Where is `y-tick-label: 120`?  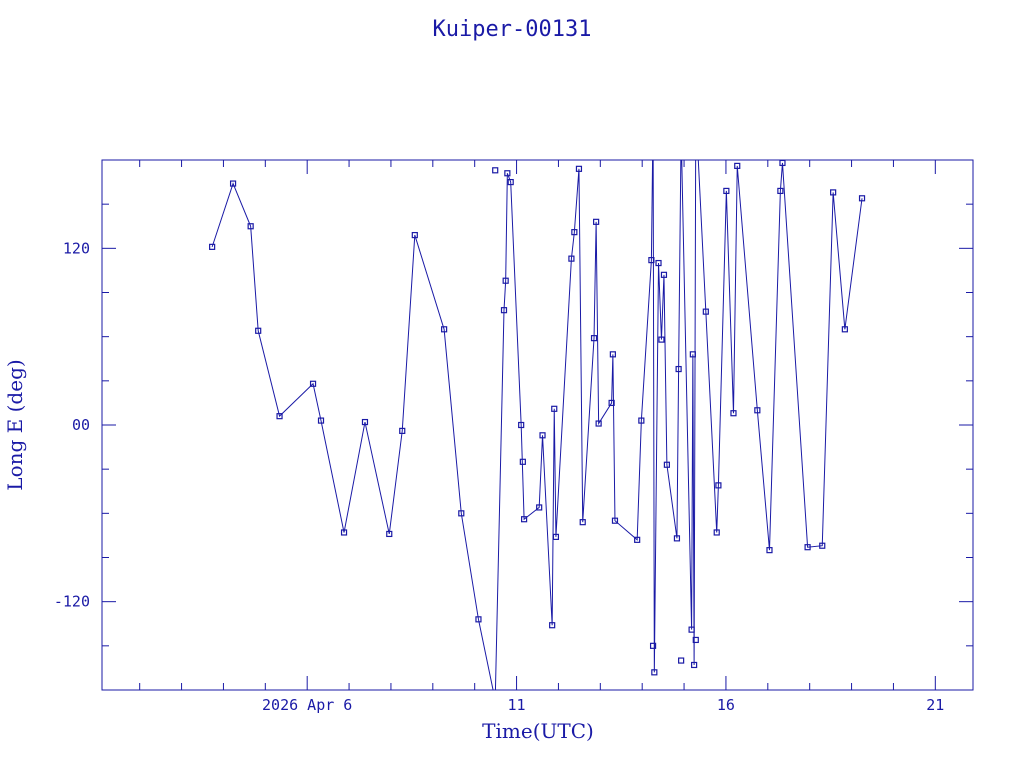 y-tick-label: 120 is located at coordinates (76, 248).